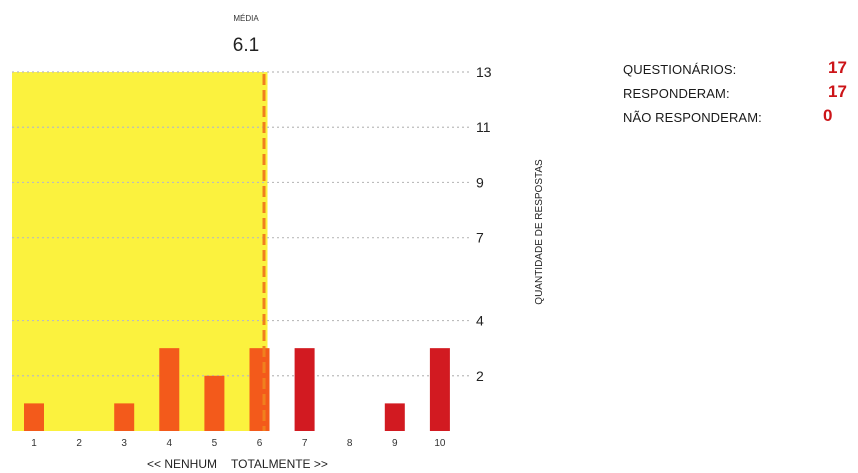 This screenshot has height=473, width=858. Describe the element at coordinates (484, 72) in the screenshot. I see `y-tick-label: 13` at that location.